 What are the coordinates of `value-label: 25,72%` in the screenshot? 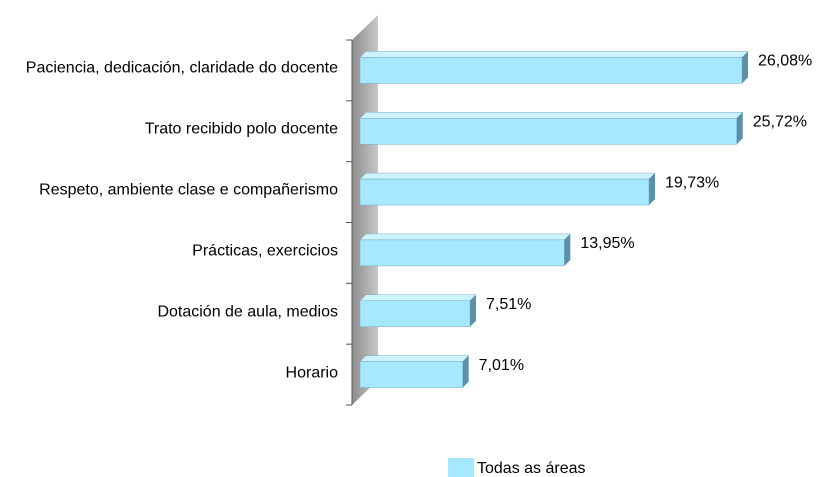 It's located at (780, 121).